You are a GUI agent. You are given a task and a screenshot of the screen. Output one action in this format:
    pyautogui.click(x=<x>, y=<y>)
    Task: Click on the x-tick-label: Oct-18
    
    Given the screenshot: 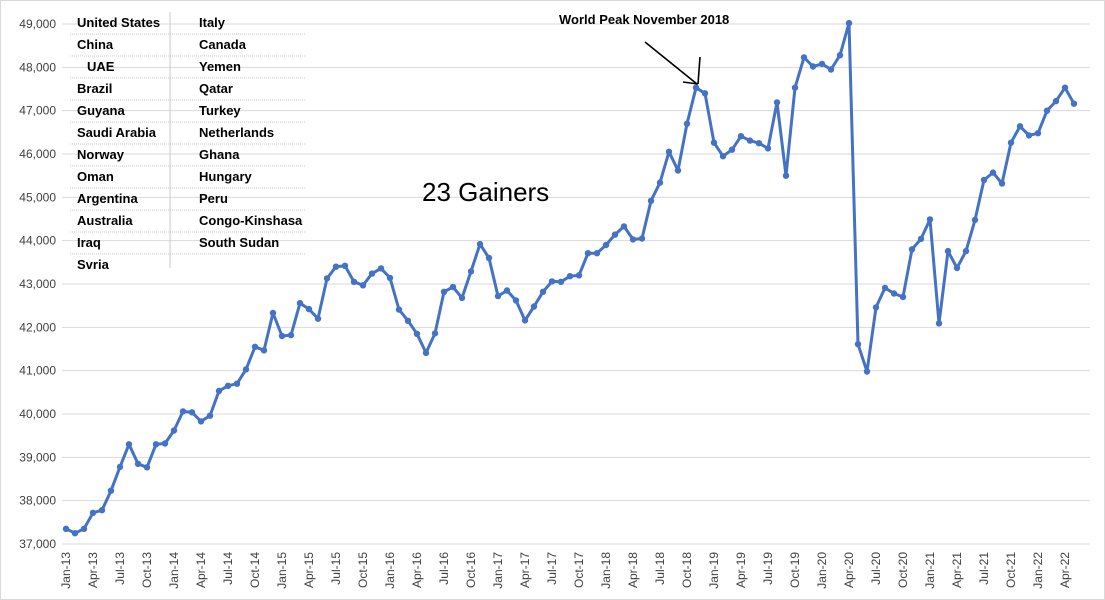 What is the action you would take?
    pyautogui.click(x=687, y=570)
    